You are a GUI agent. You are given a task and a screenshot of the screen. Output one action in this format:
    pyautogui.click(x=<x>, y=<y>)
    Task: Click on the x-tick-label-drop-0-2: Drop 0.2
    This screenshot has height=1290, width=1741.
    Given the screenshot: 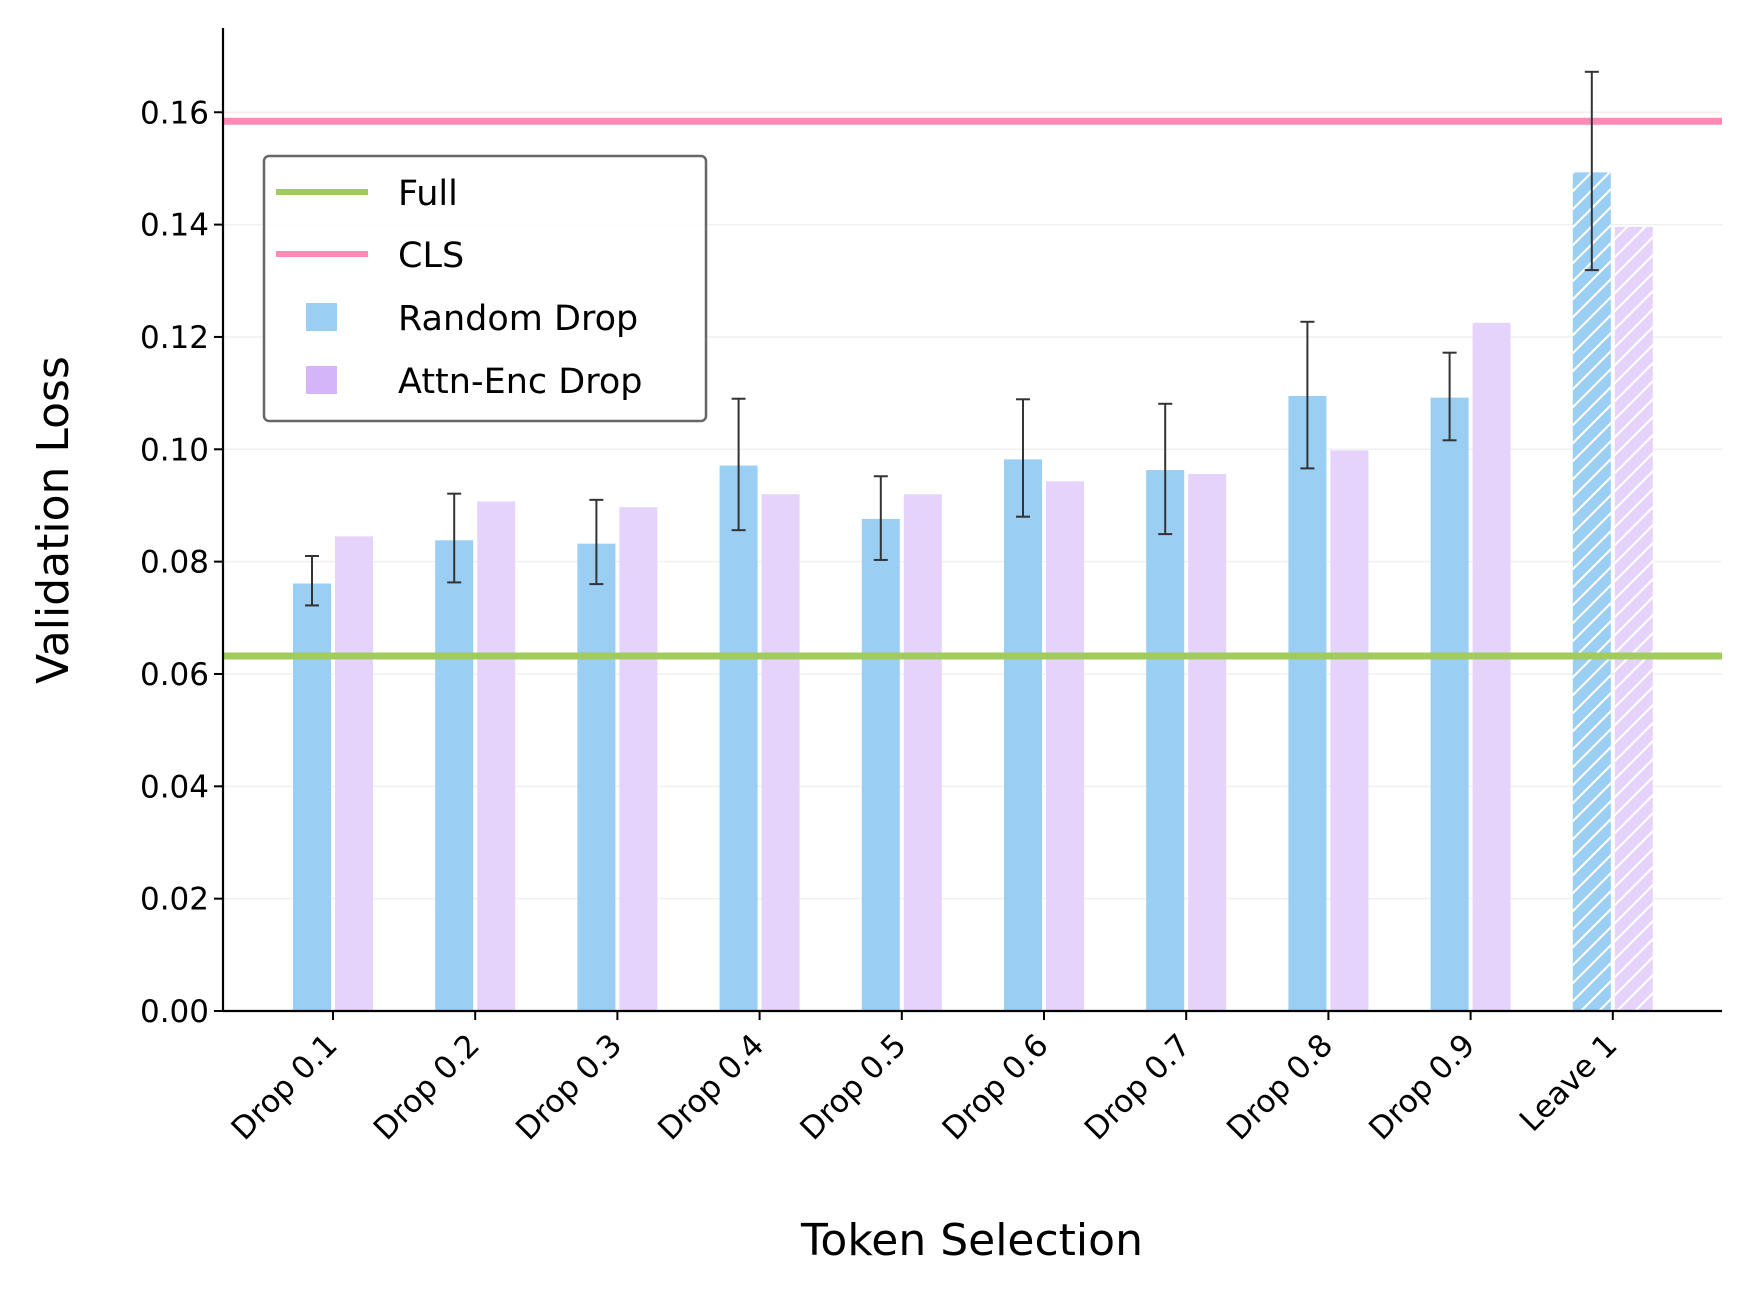 What is the action you would take?
    pyautogui.click(x=427, y=1087)
    